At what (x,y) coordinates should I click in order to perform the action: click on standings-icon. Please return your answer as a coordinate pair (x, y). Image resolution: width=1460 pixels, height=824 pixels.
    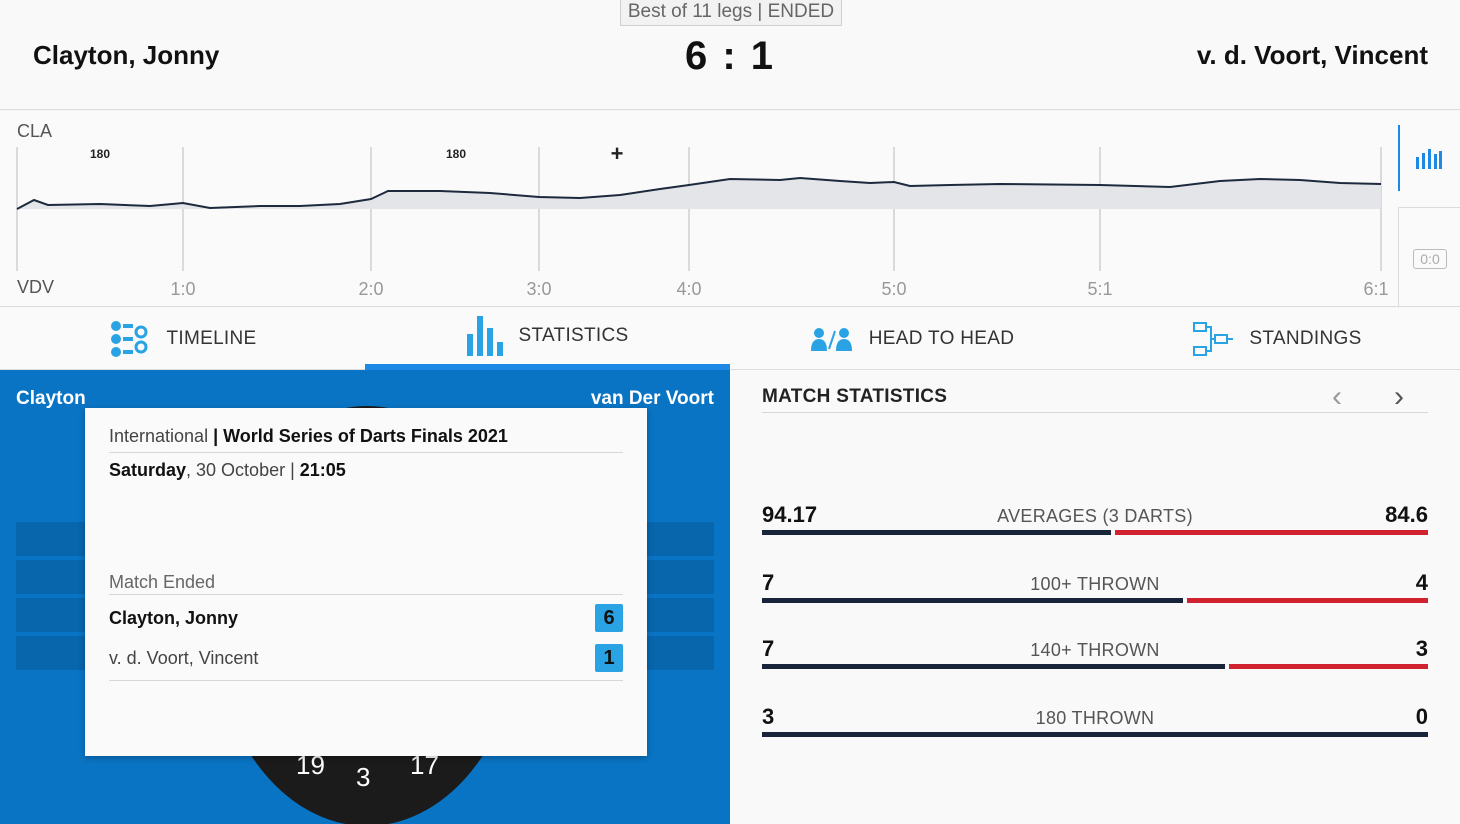
    Looking at the image, I should click on (1213, 339).